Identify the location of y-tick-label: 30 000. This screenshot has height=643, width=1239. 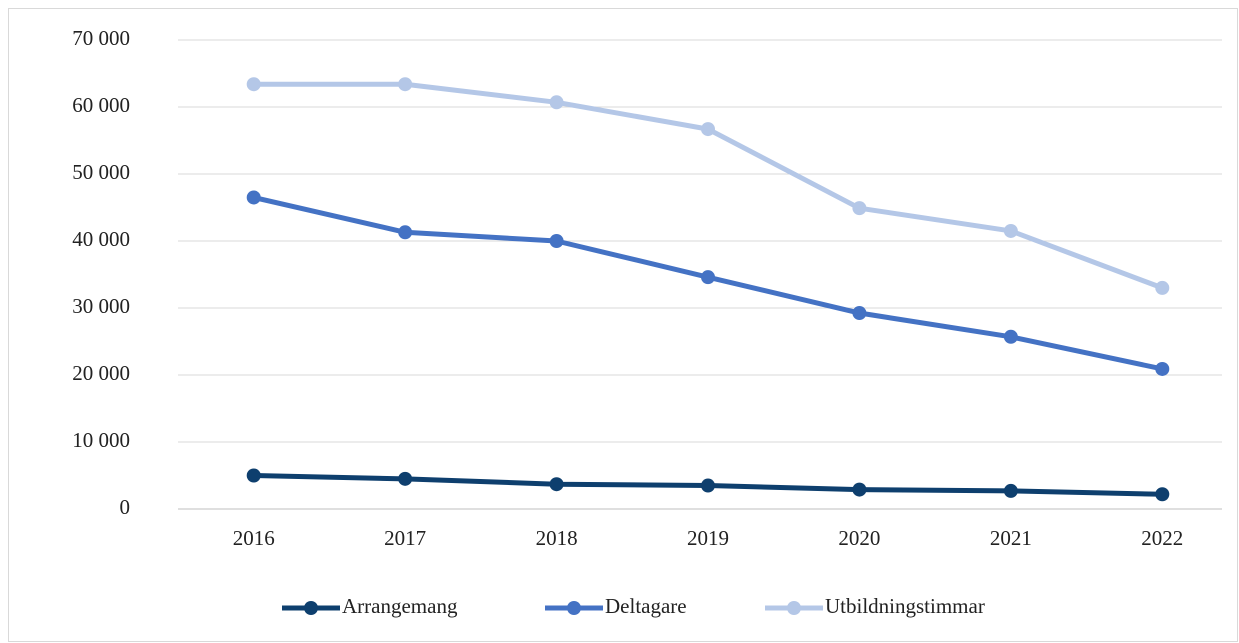
(101, 306).